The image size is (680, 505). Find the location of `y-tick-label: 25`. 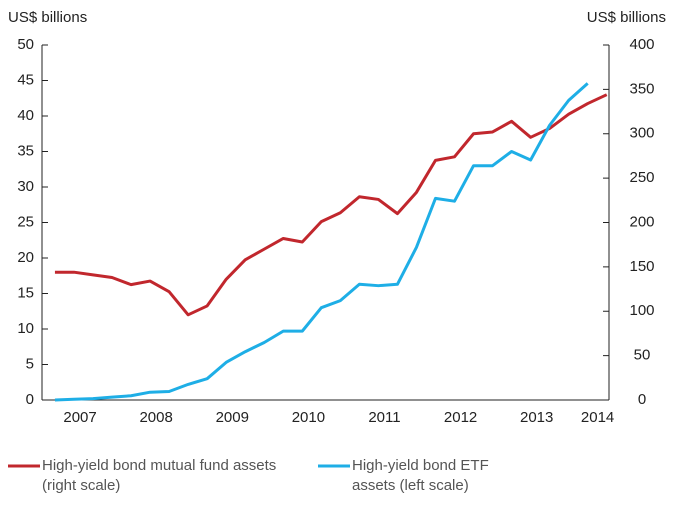

y-tick-label: 25 is located at coordinates (25, 221).